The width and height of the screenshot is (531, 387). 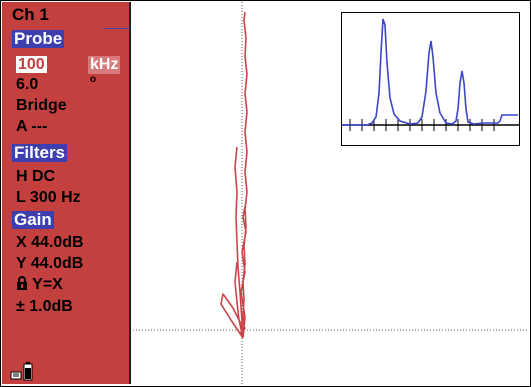 I want to click on time-base-plot, so click(x=430, y=74).